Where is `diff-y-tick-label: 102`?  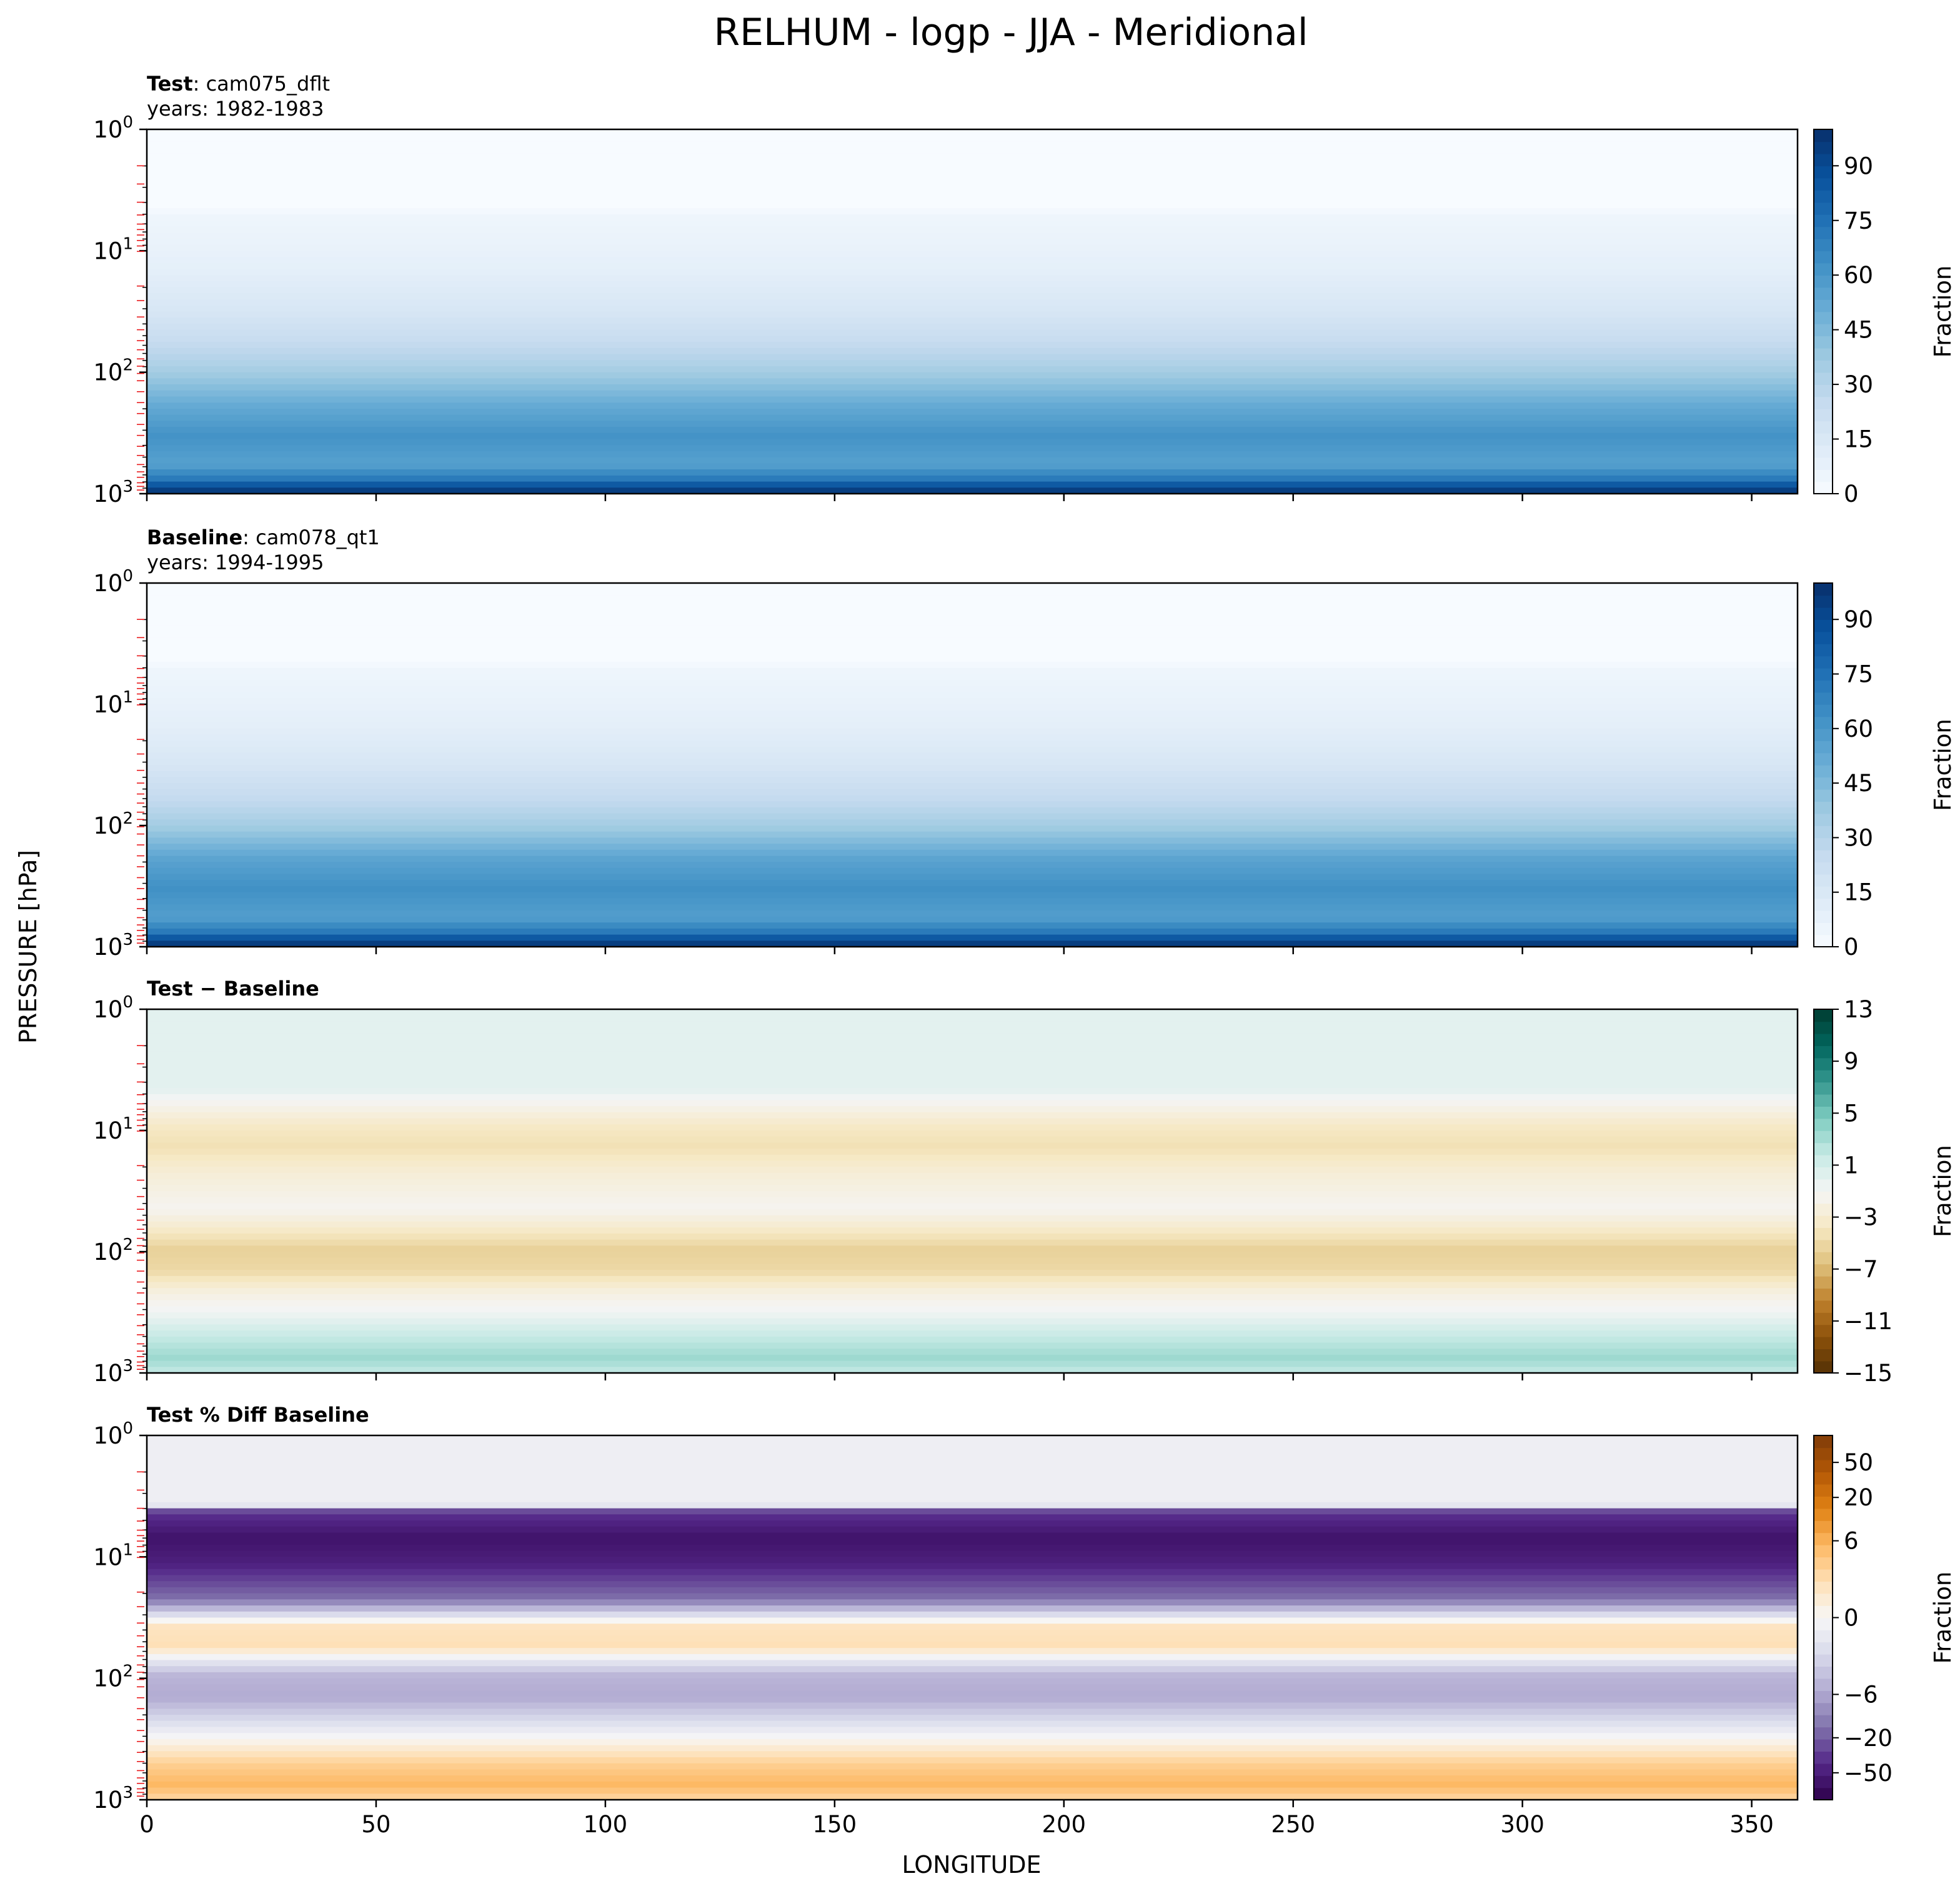
diff-y-tick-label: 102 is located at coordinates (113, 1250).